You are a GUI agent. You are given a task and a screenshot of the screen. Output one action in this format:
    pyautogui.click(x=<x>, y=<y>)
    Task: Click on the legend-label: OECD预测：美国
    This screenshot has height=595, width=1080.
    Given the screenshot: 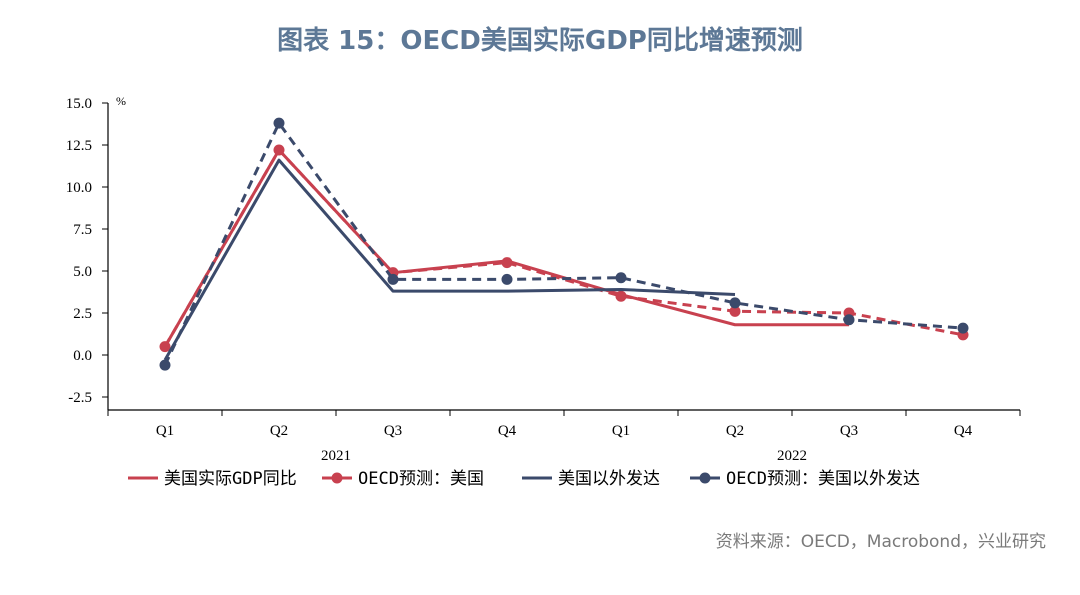 What is the action you would take?
    pyautogui.click(x=421, y=479)
    